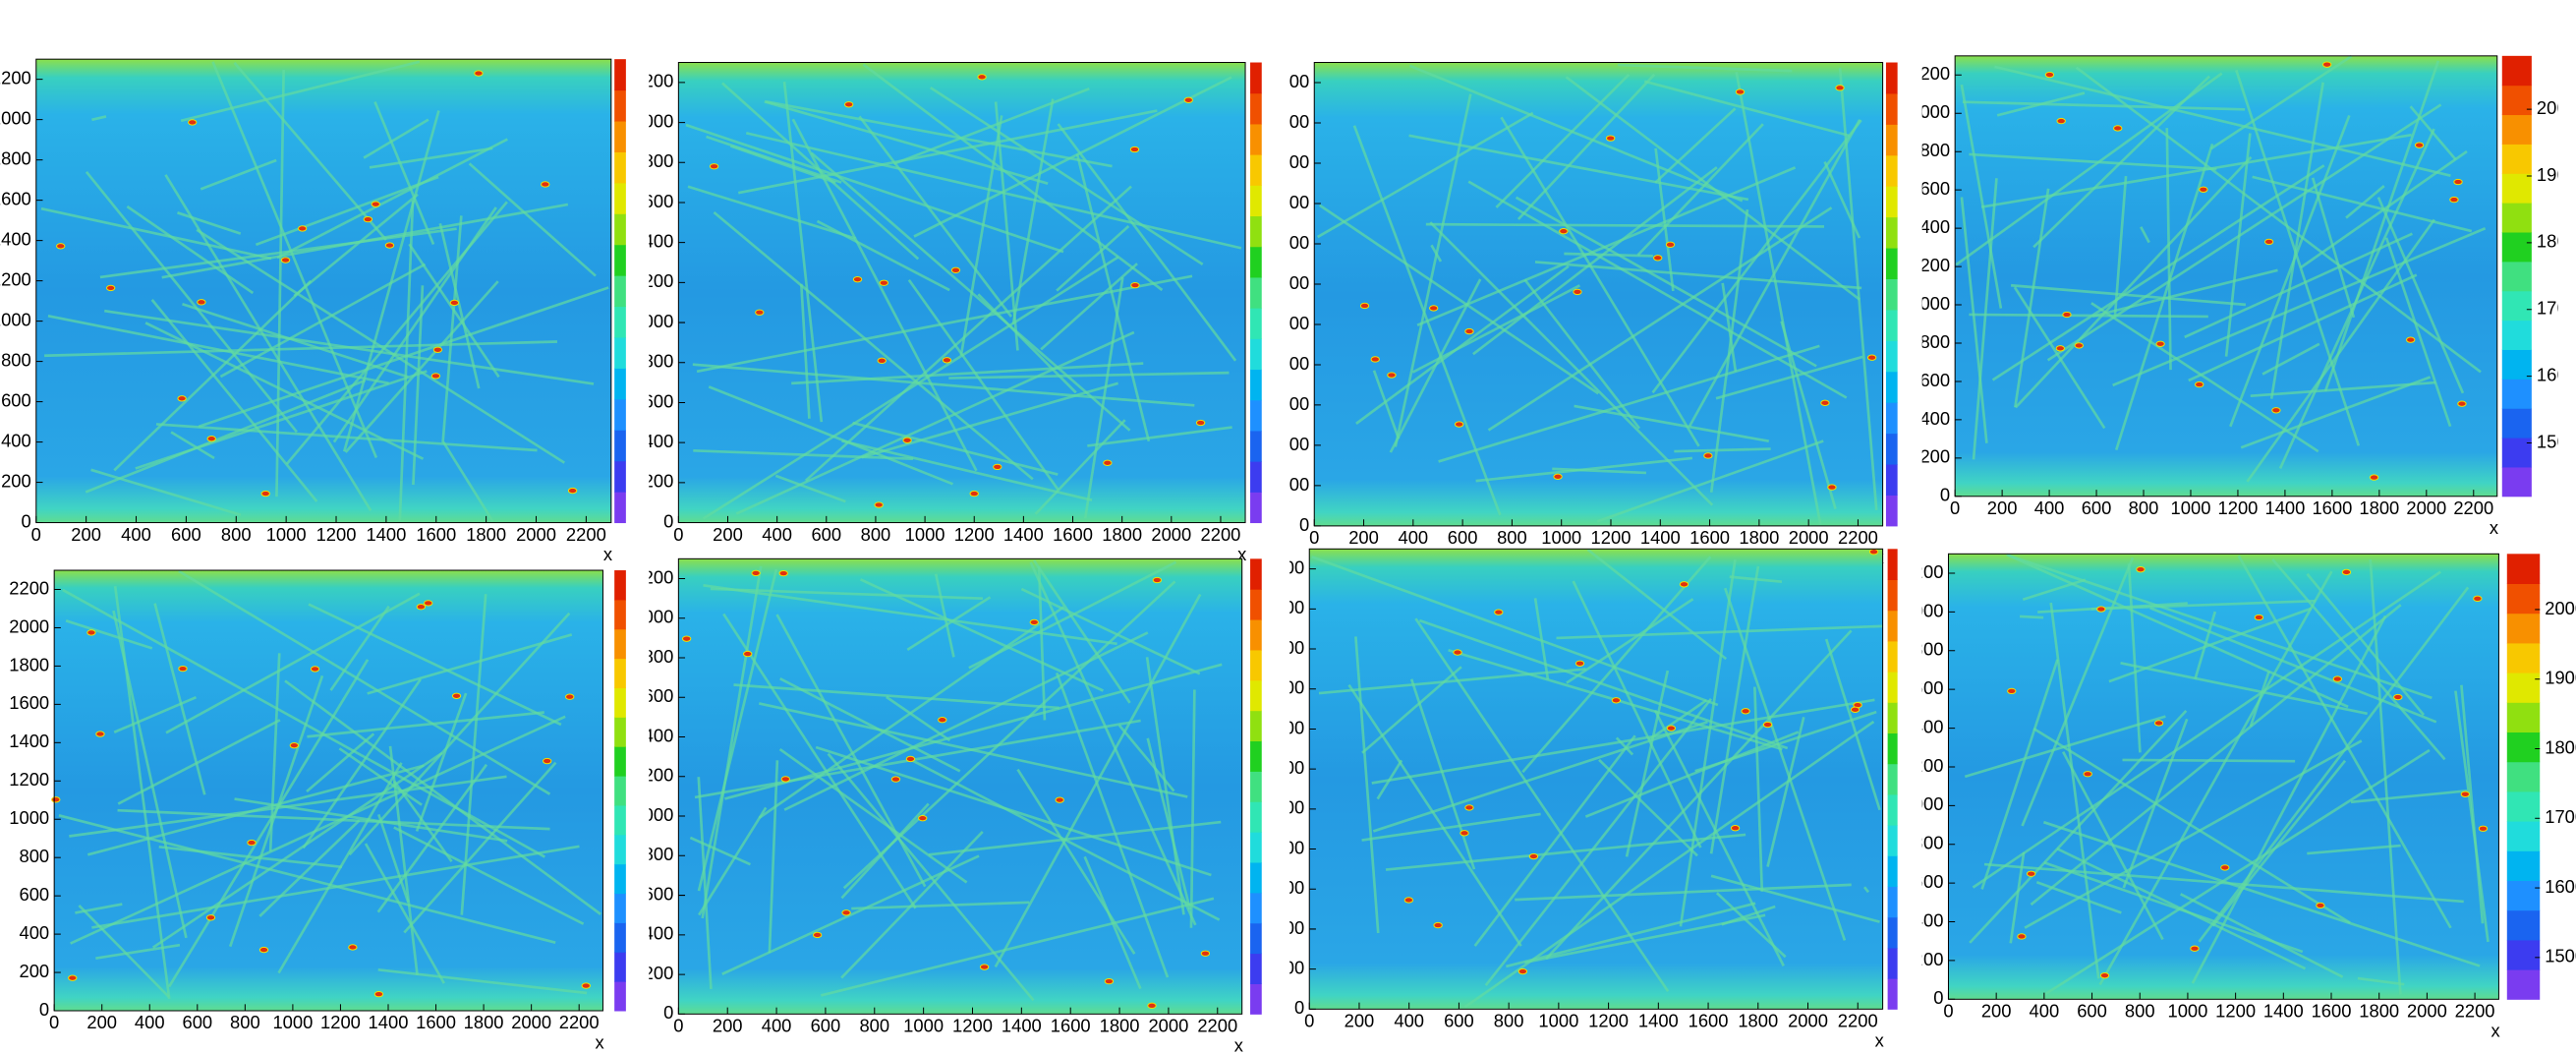  What do you see at coordinates (136, 534) in the screenshot?
I see `x-tick-label: 400` at bounding box center [136, 534].